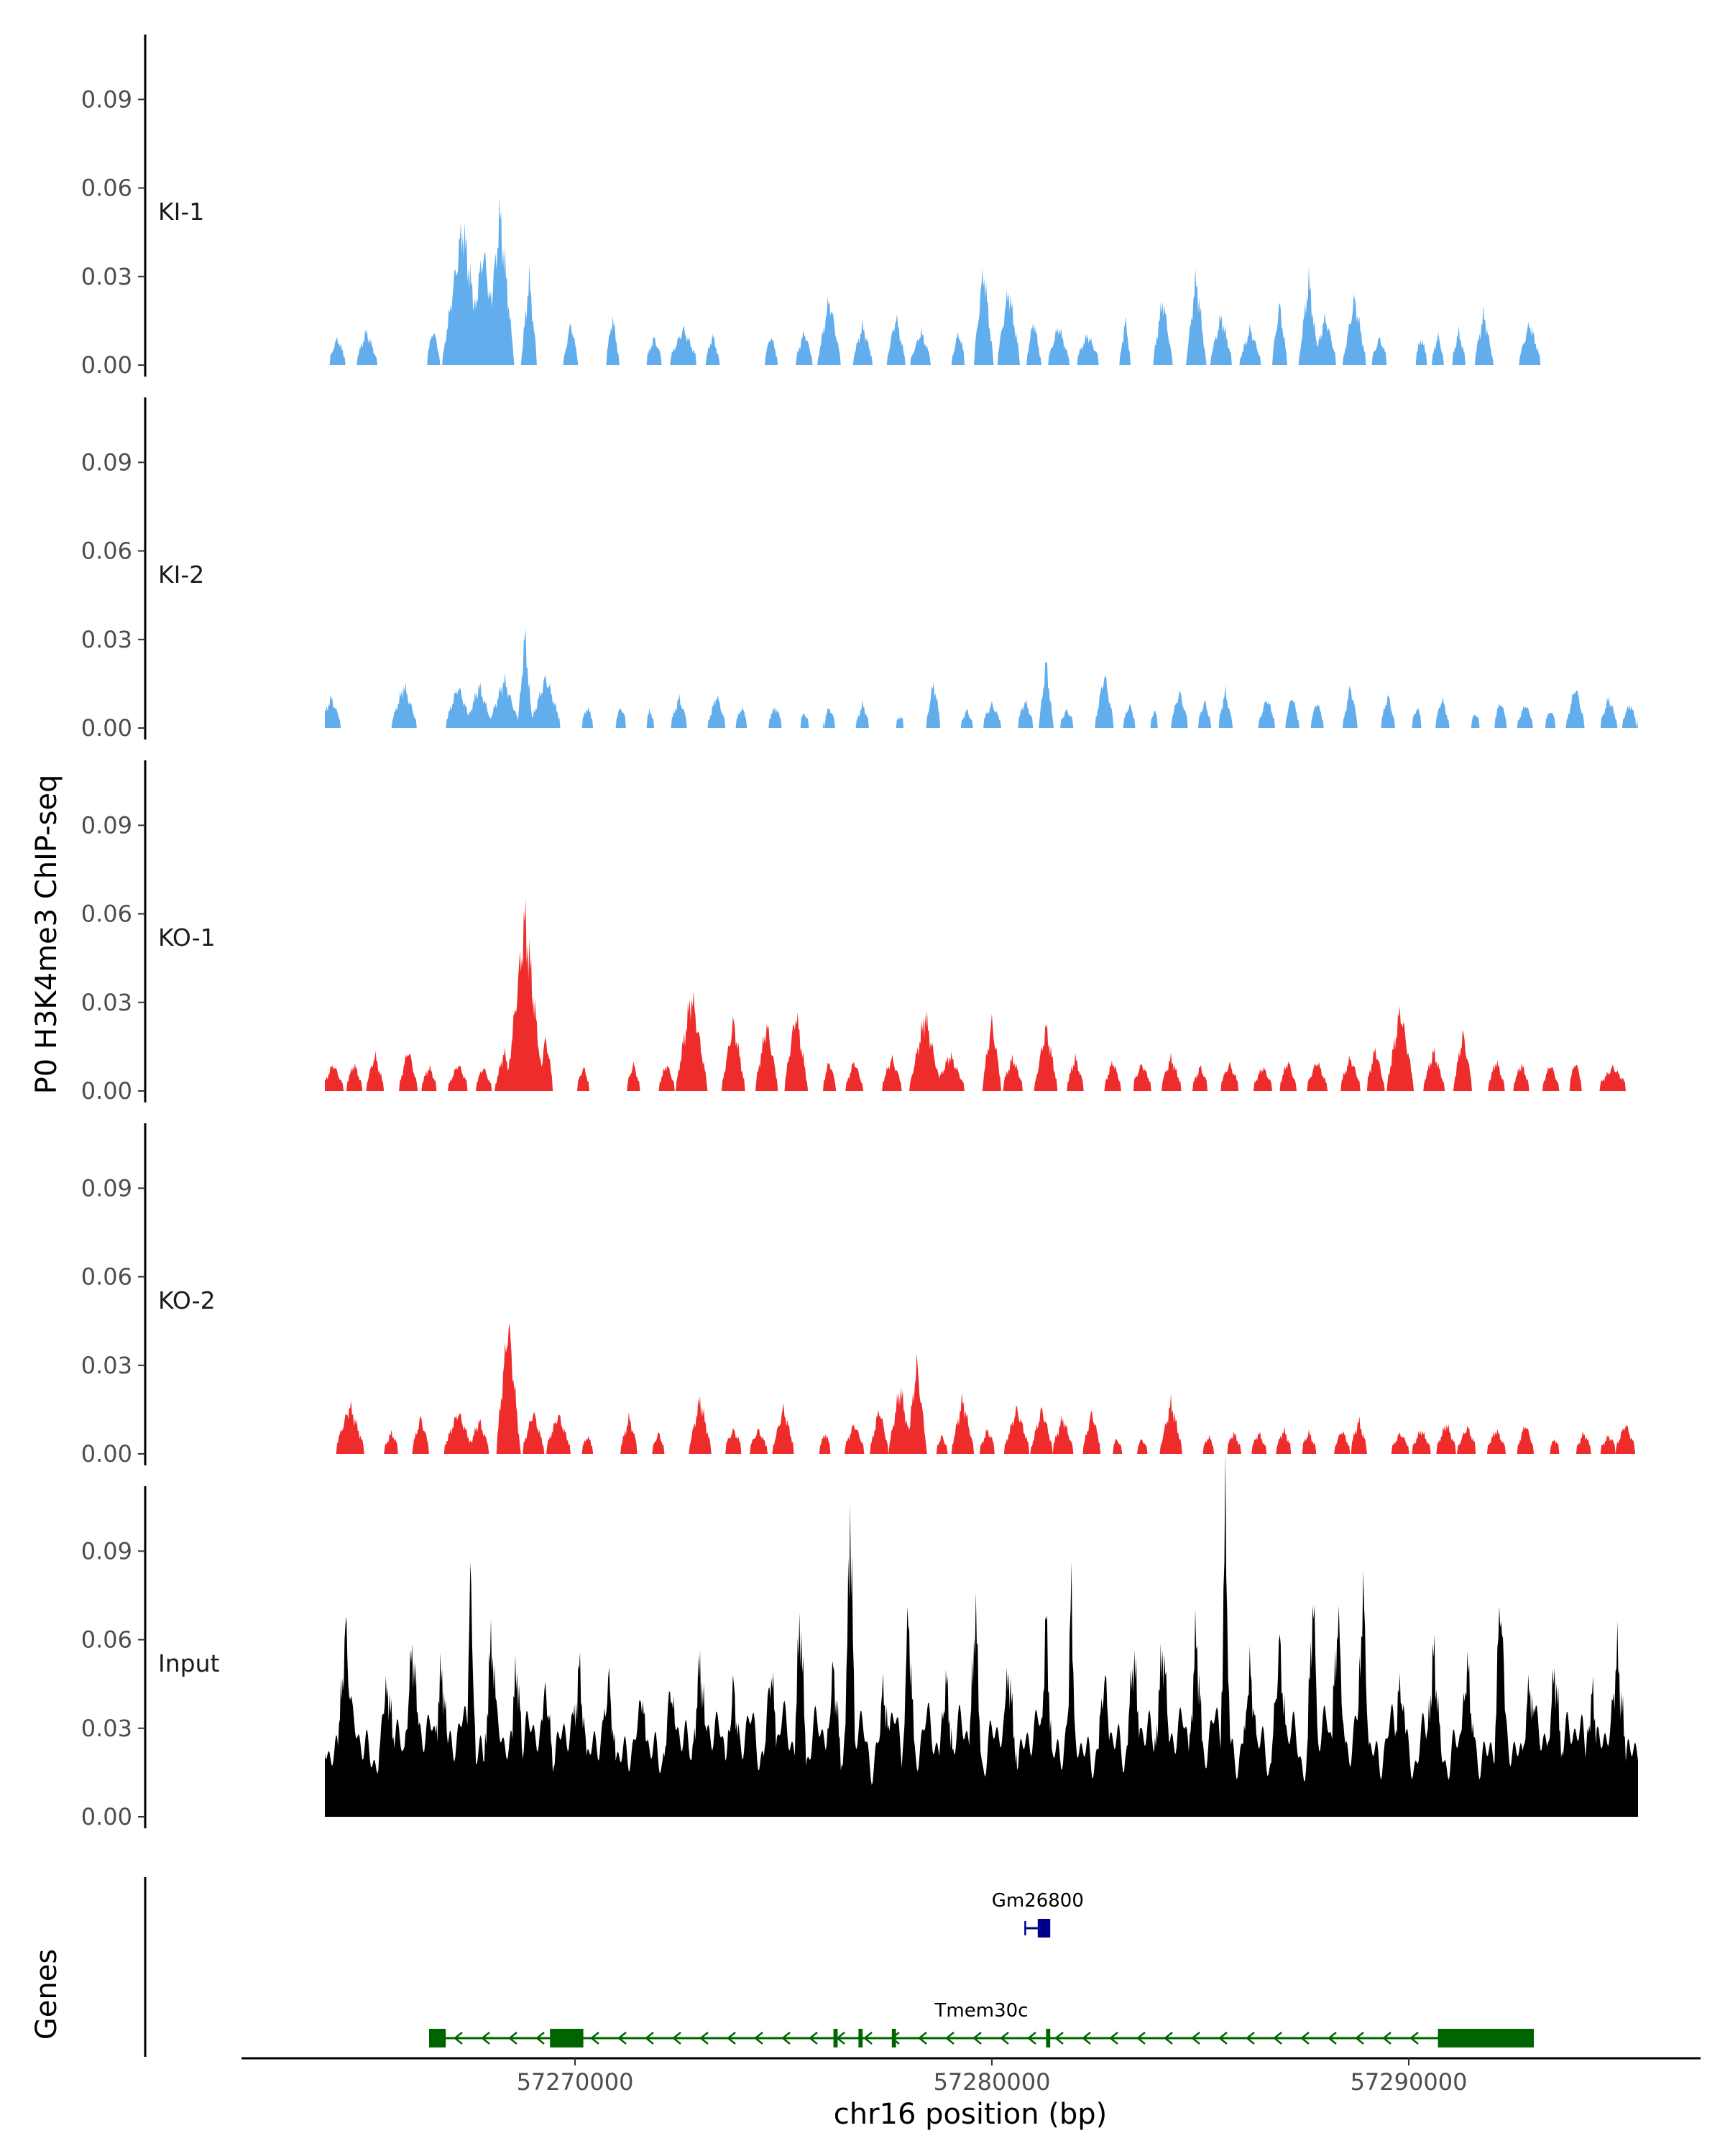 This screenshot has height=2156, width=1725. I want to click on track-ki-2: 0.00 0.03 0.06 0.09 KI-2, so click(859, 570).